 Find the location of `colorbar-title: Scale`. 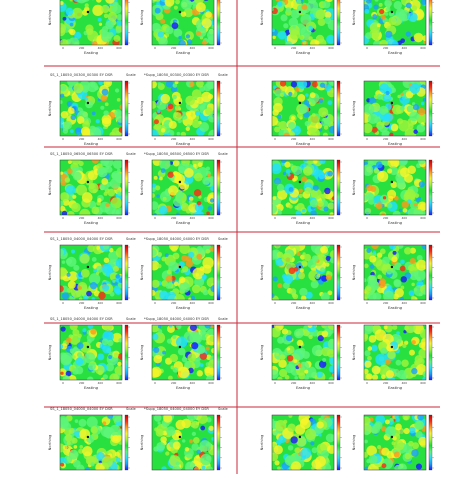

colorbar-title: Scale is located at coordinates (131, 75).